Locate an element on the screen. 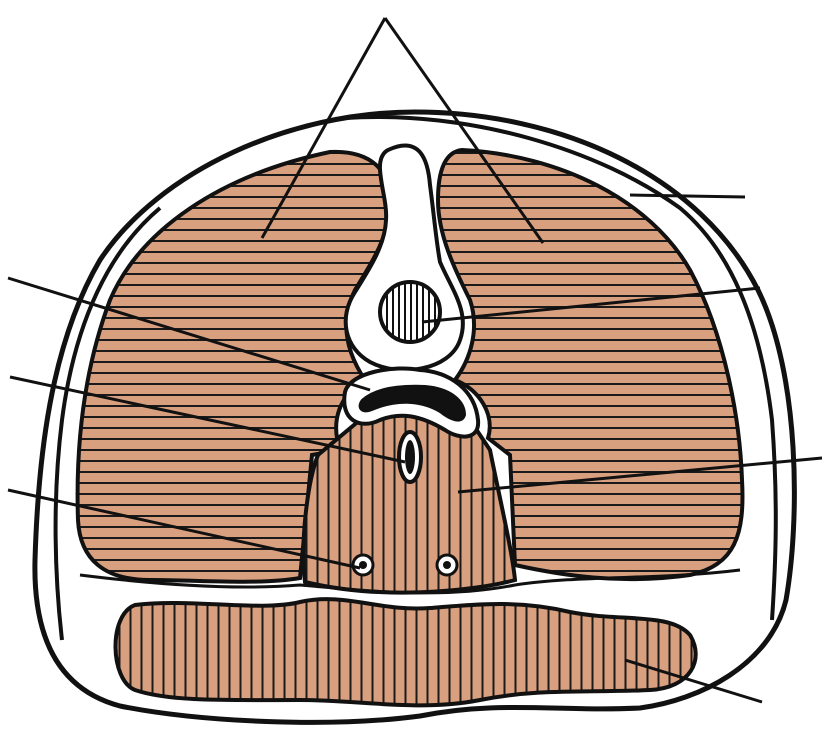 Image resolution: width=832 pixels, height=741 pixels. spinal-canal is located at coordinates (410, 312).